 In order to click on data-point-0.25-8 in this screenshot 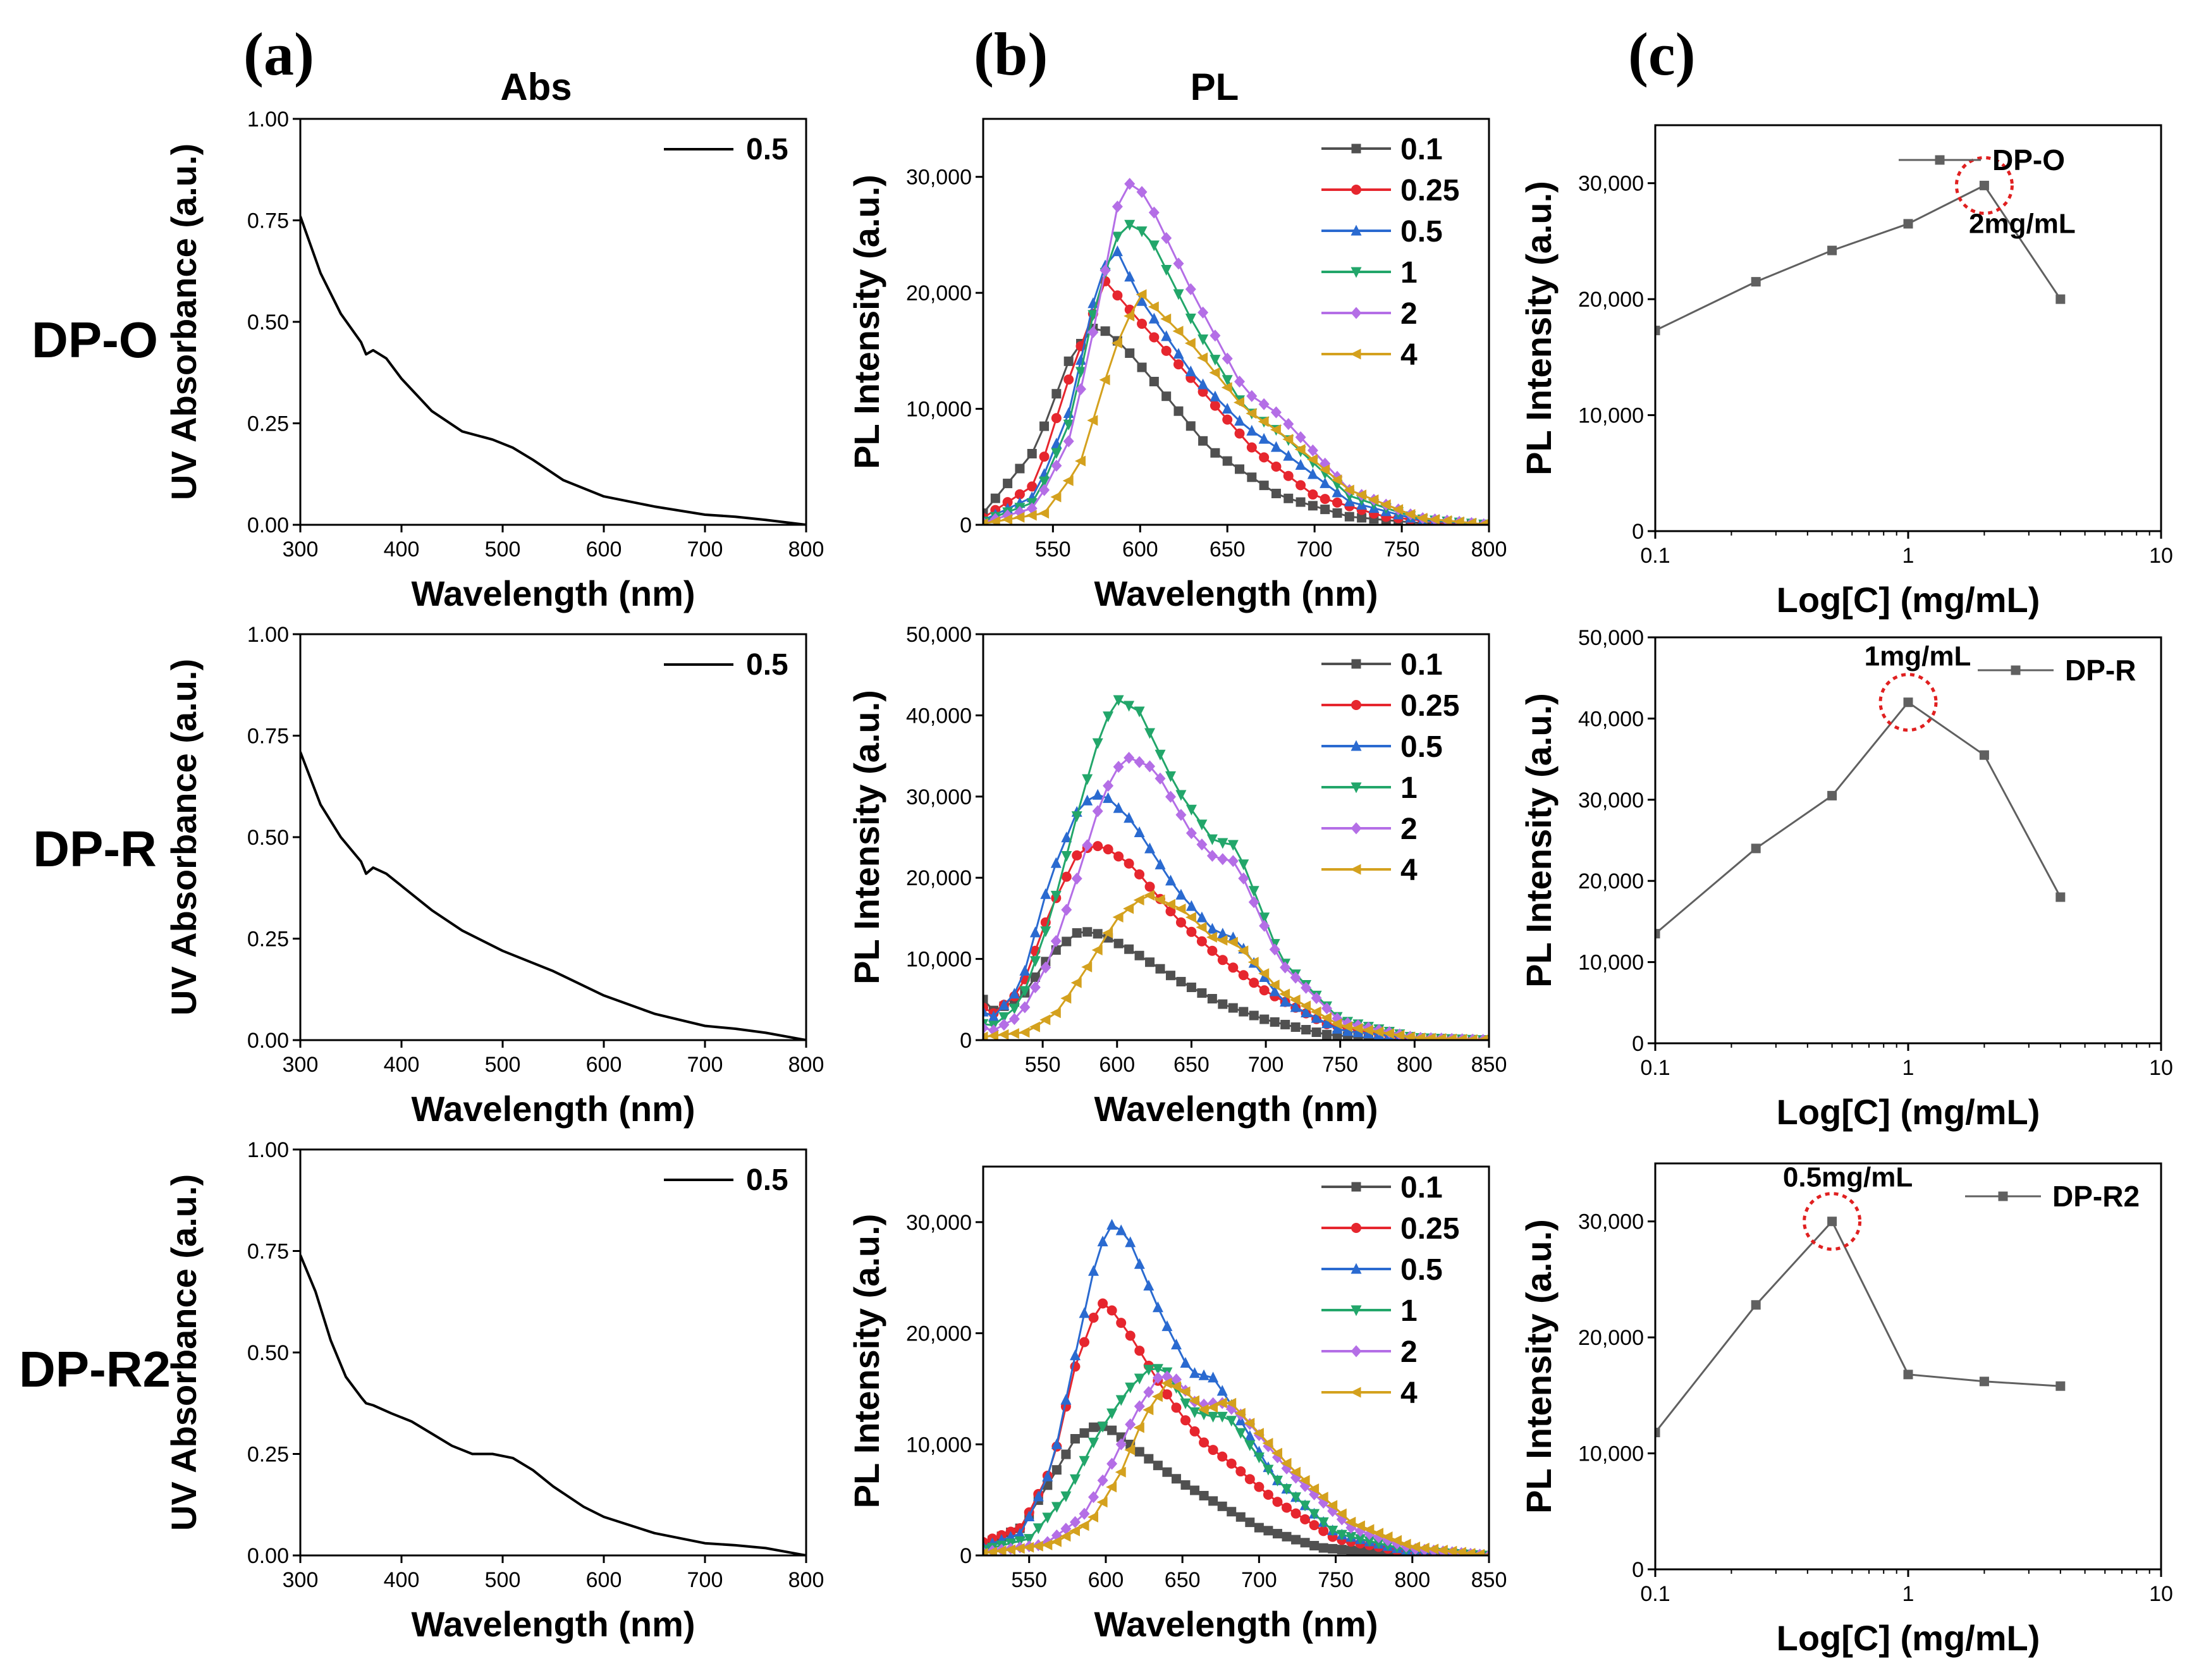, I will do `click(1066, 876)`.